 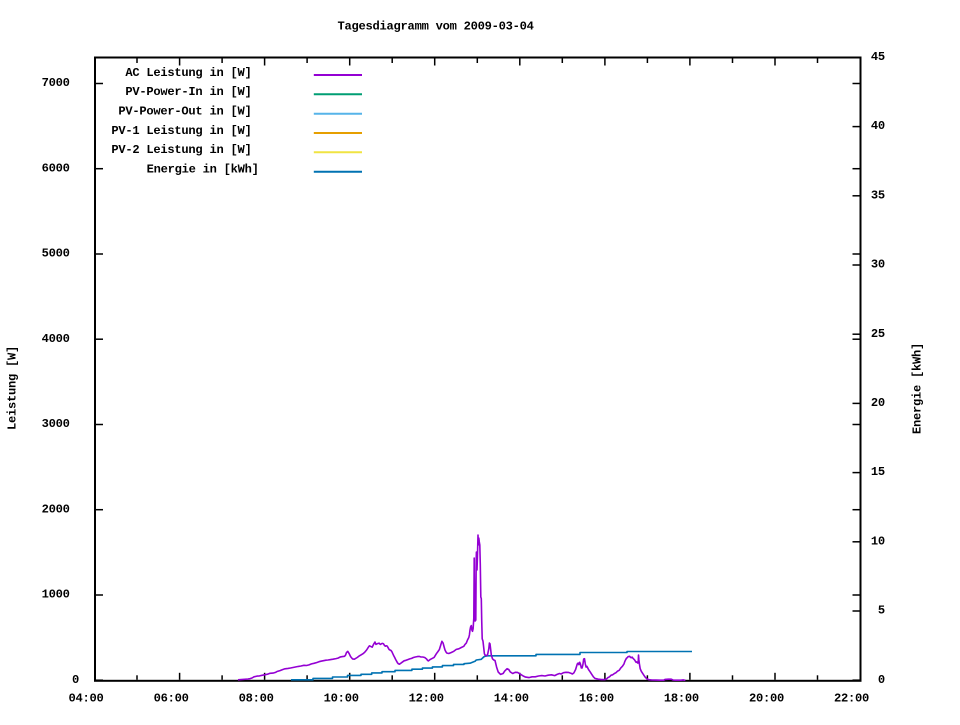 I want to click on svg-text: 12:00, so click(x=426, y=699).